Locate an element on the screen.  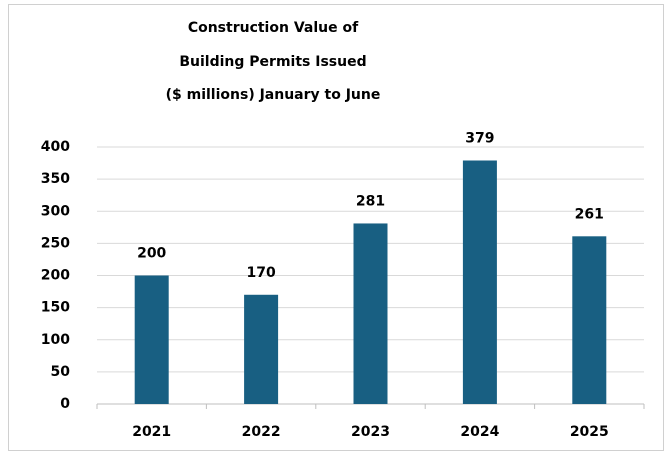
y-tick-label: 0 is located at coordinates (65, 404).